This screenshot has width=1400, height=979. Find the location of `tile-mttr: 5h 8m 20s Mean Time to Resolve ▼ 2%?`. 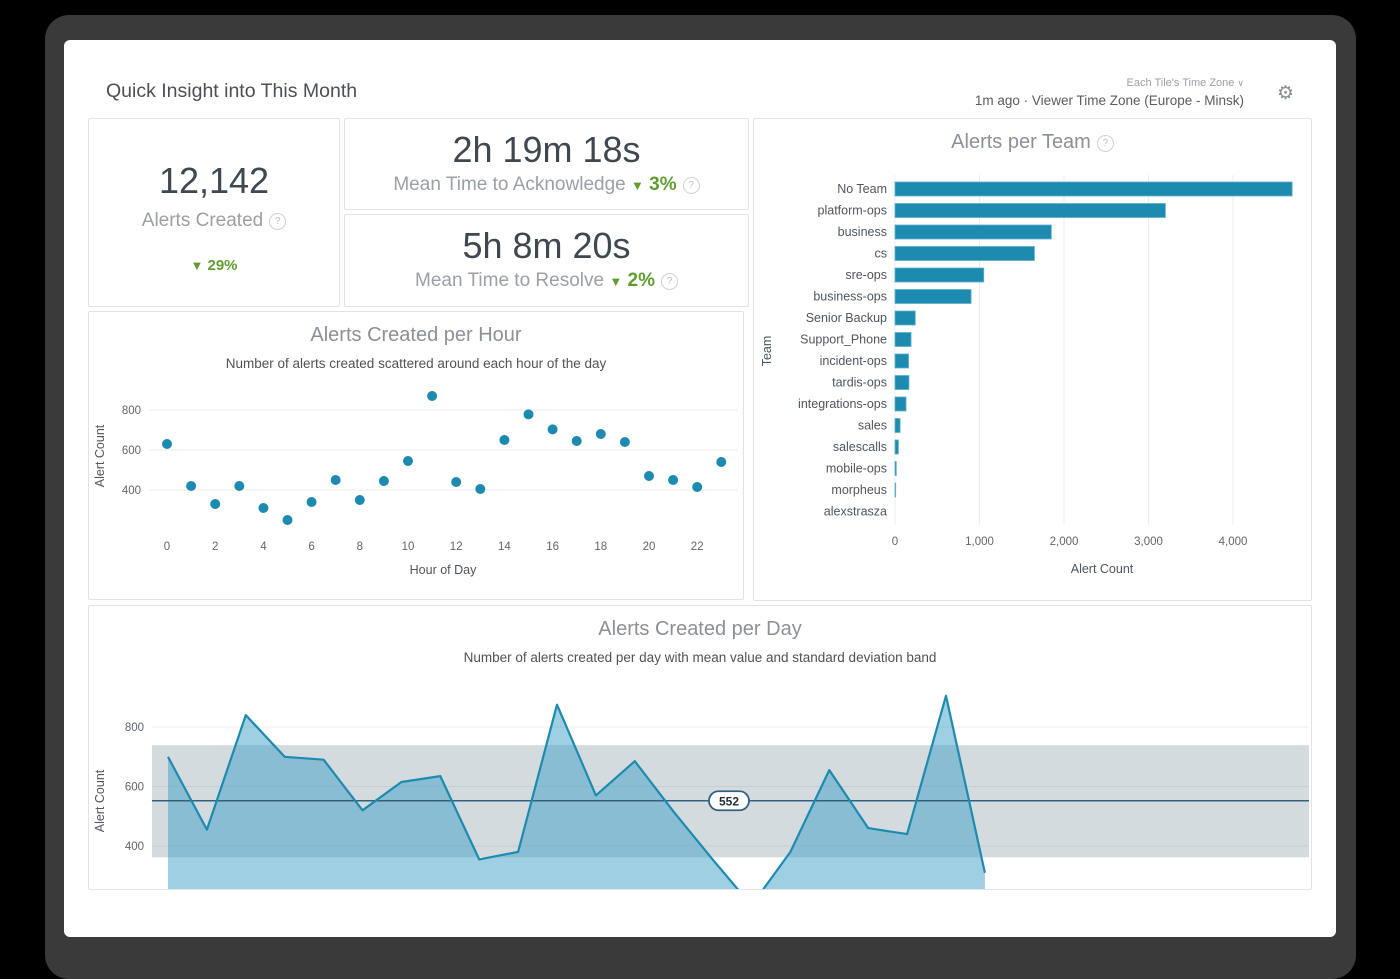

tile-mttr: 5h 8m 20s Mean Time to Resolve ▼ 2%? is located at coordinates (546, 260).